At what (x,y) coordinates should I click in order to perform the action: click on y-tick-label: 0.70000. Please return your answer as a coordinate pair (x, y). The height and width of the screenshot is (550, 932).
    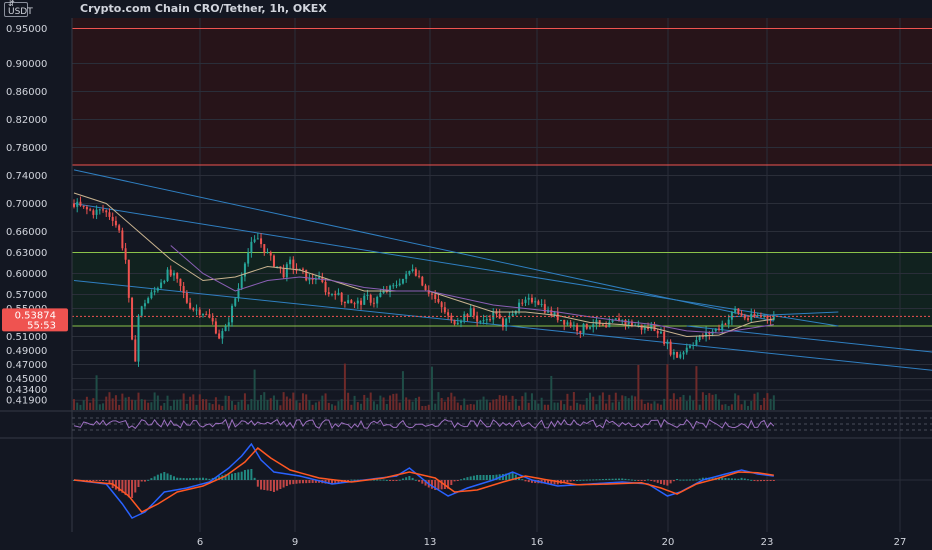
    Looking at the image, I should click on (26, 204).